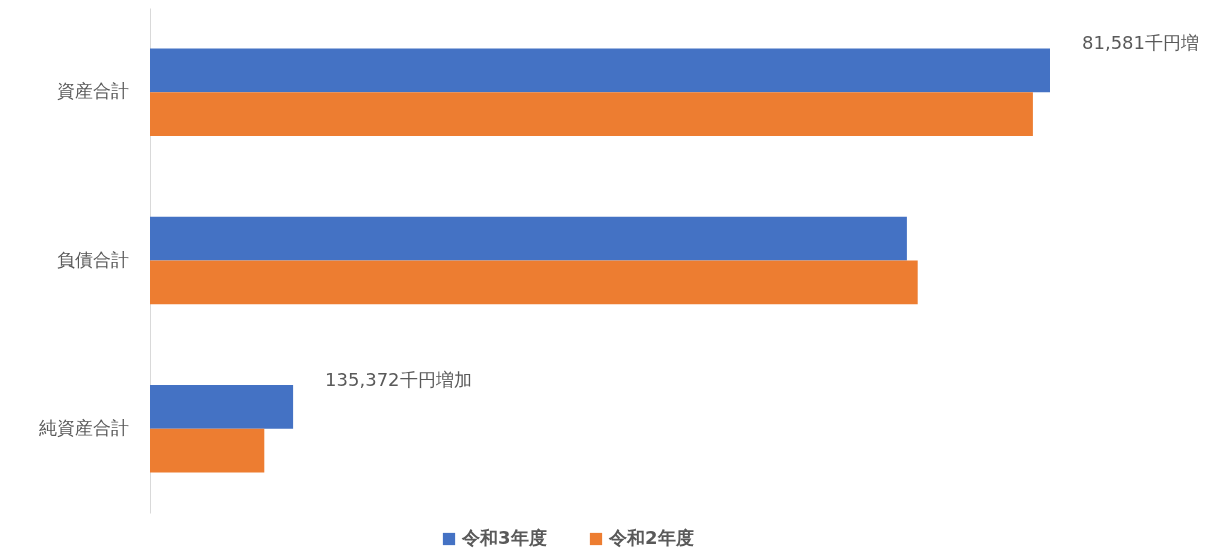  Describe the element at coordinates (1140, 43) in the screenshot. I see `annotation: 81,581千円増` at that location.